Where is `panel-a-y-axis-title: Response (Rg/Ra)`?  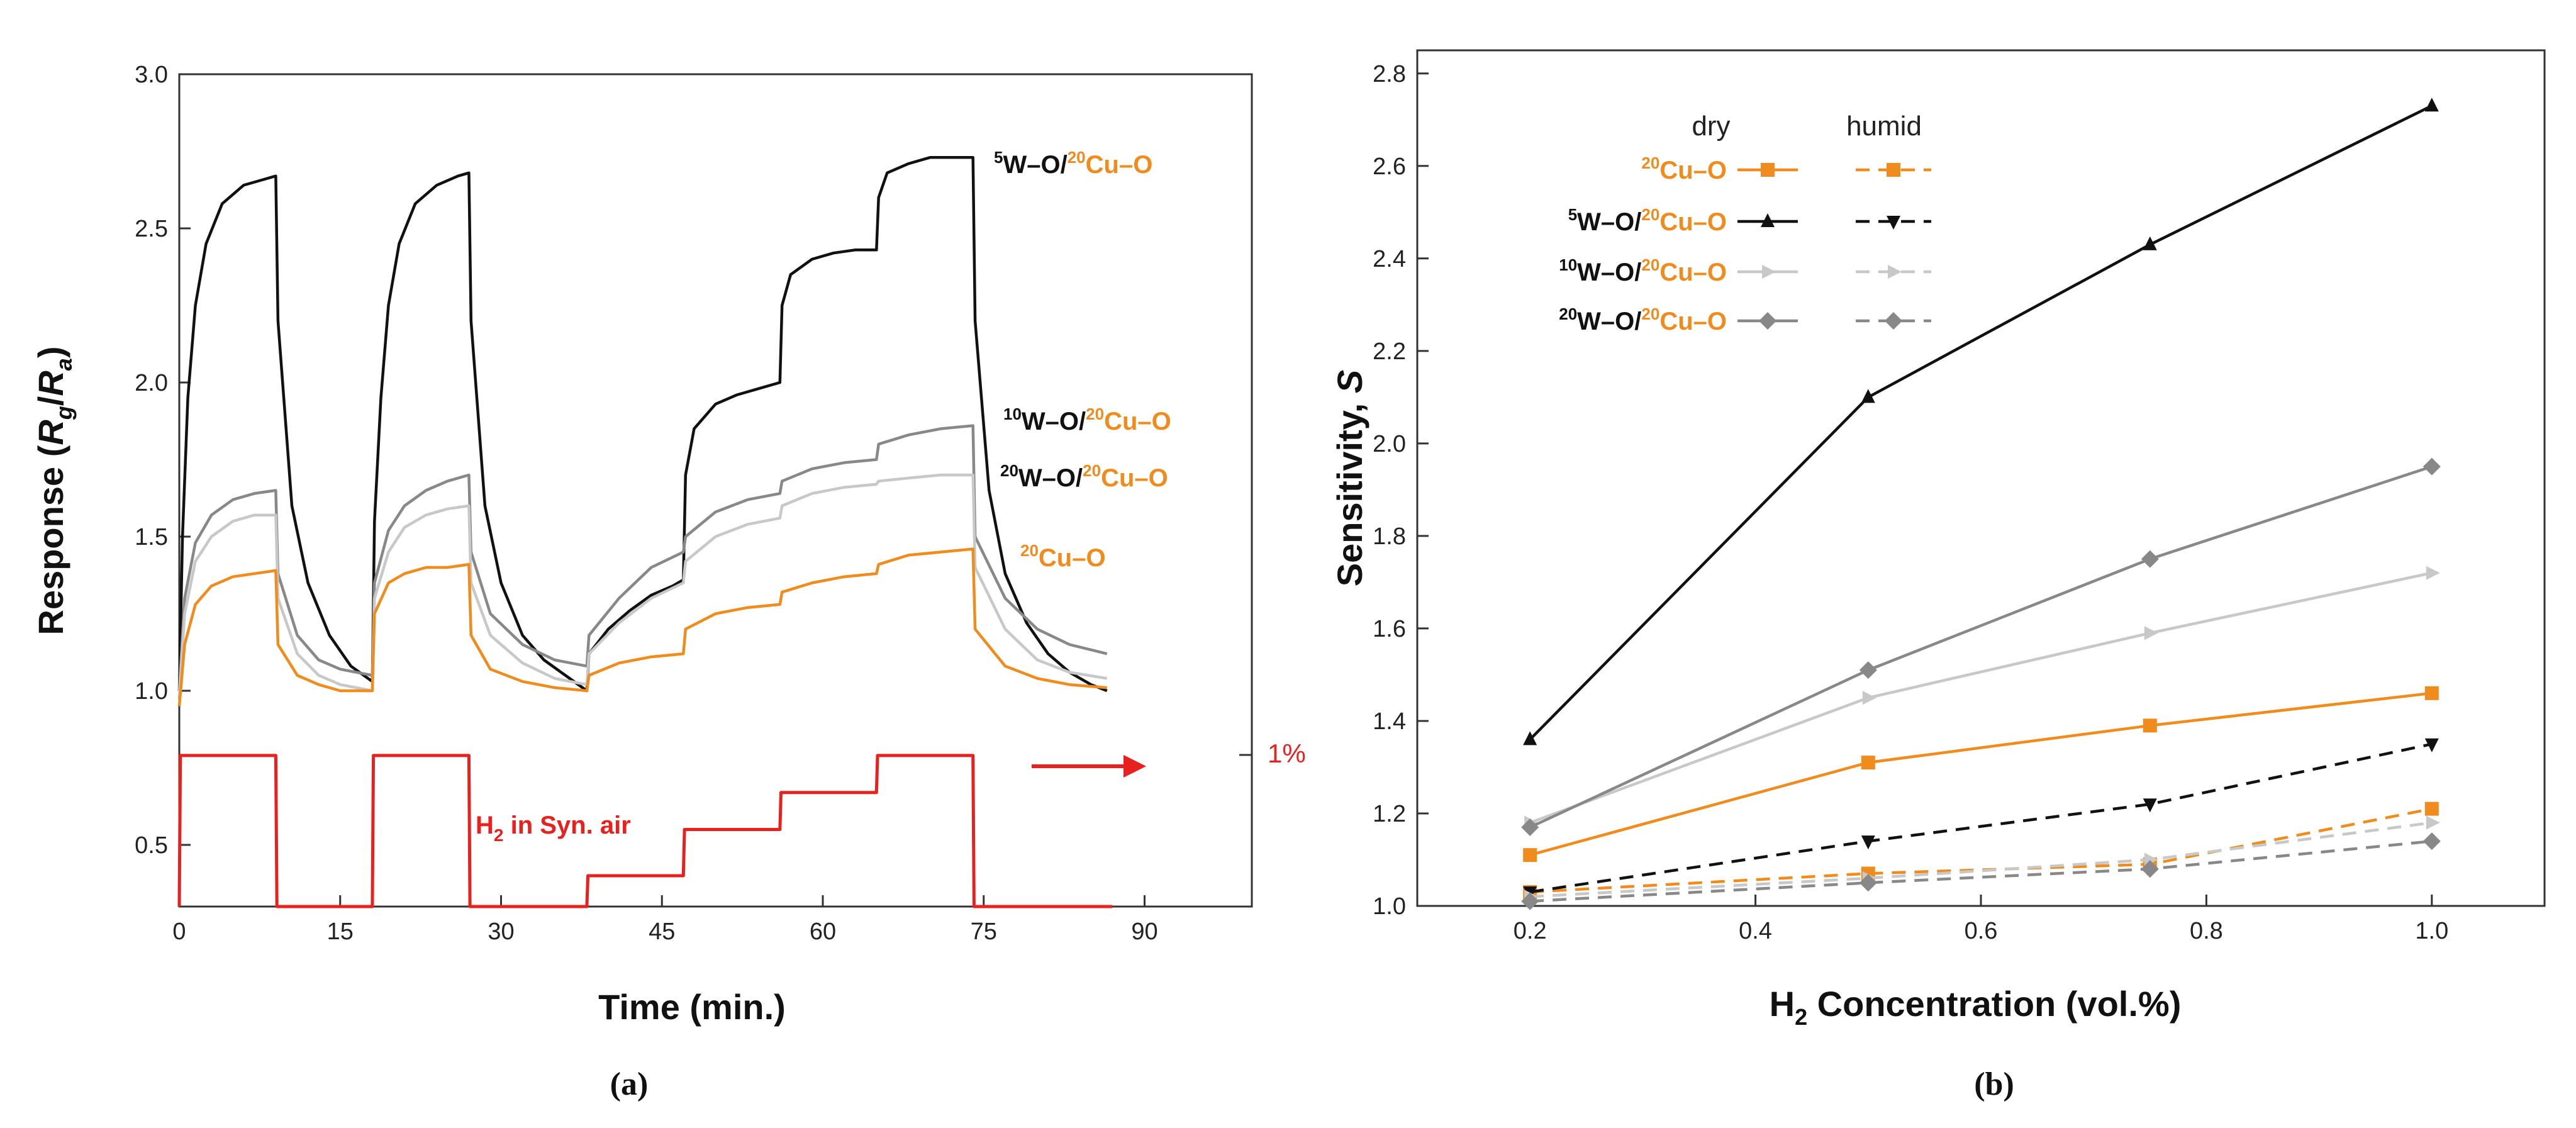
panel-a-y-axis-title: Response (Rg/Ra) is located at coordinates (54, 491).